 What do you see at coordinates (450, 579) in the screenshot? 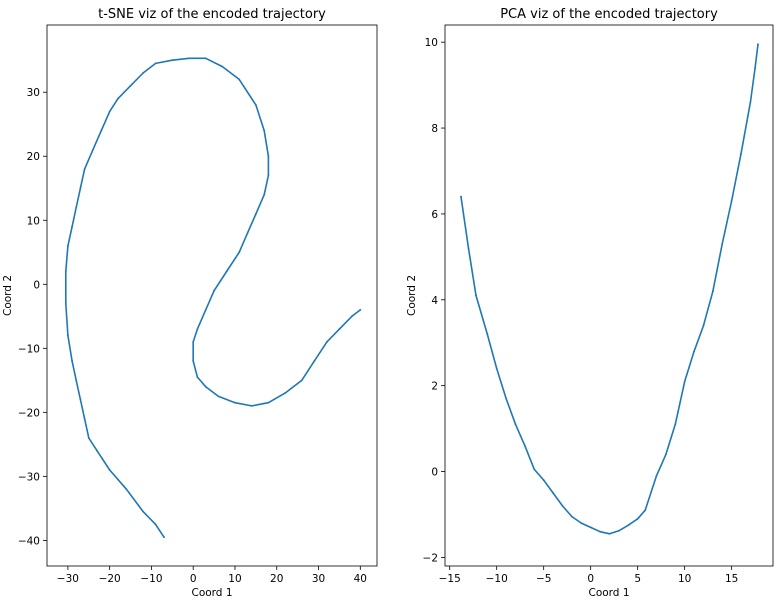
I see `x-tick-label: −15` at bounding box center [450, 579].